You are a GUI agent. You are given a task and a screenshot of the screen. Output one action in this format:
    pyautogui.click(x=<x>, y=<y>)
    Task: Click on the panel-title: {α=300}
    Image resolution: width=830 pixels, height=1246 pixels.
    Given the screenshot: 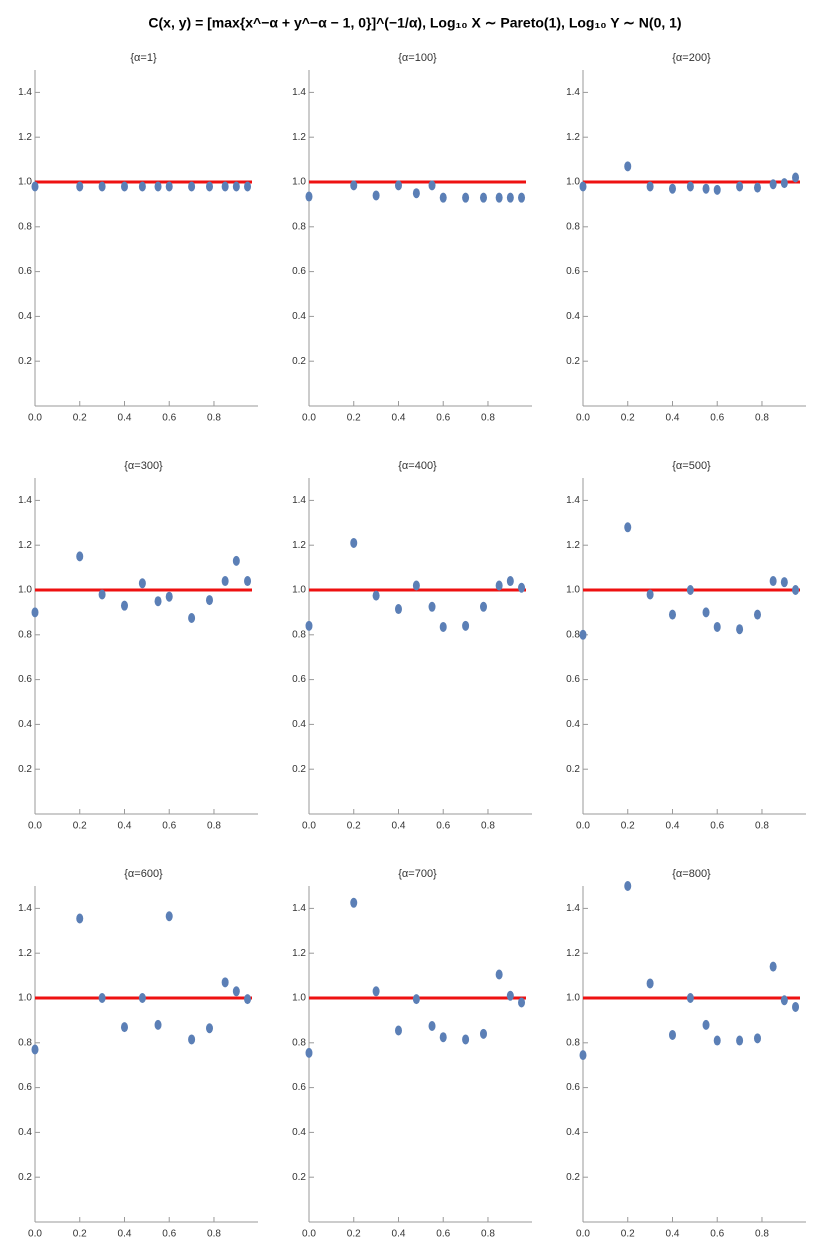 What is the action you would take?
    pyautogui.click(x=143, y=466)
    